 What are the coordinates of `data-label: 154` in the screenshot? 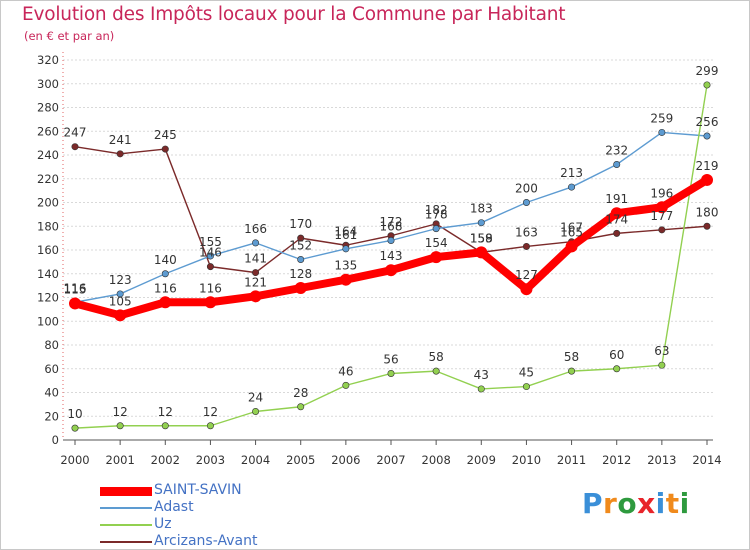 It's located at (436, 243).